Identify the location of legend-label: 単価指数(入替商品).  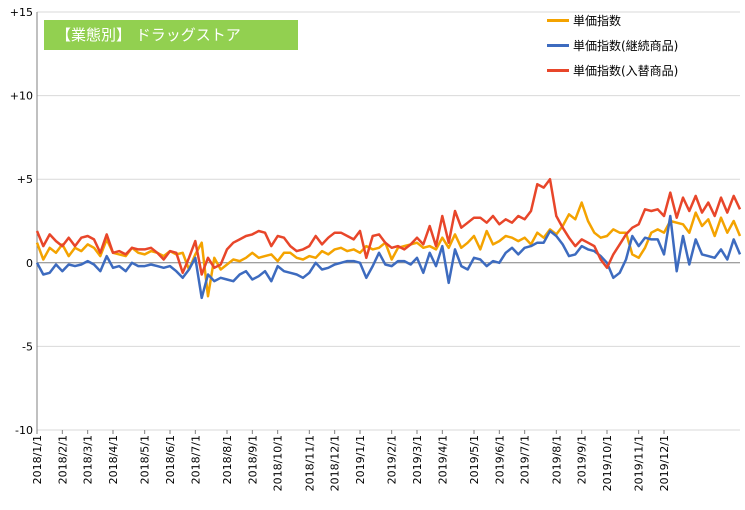
(626, 71).